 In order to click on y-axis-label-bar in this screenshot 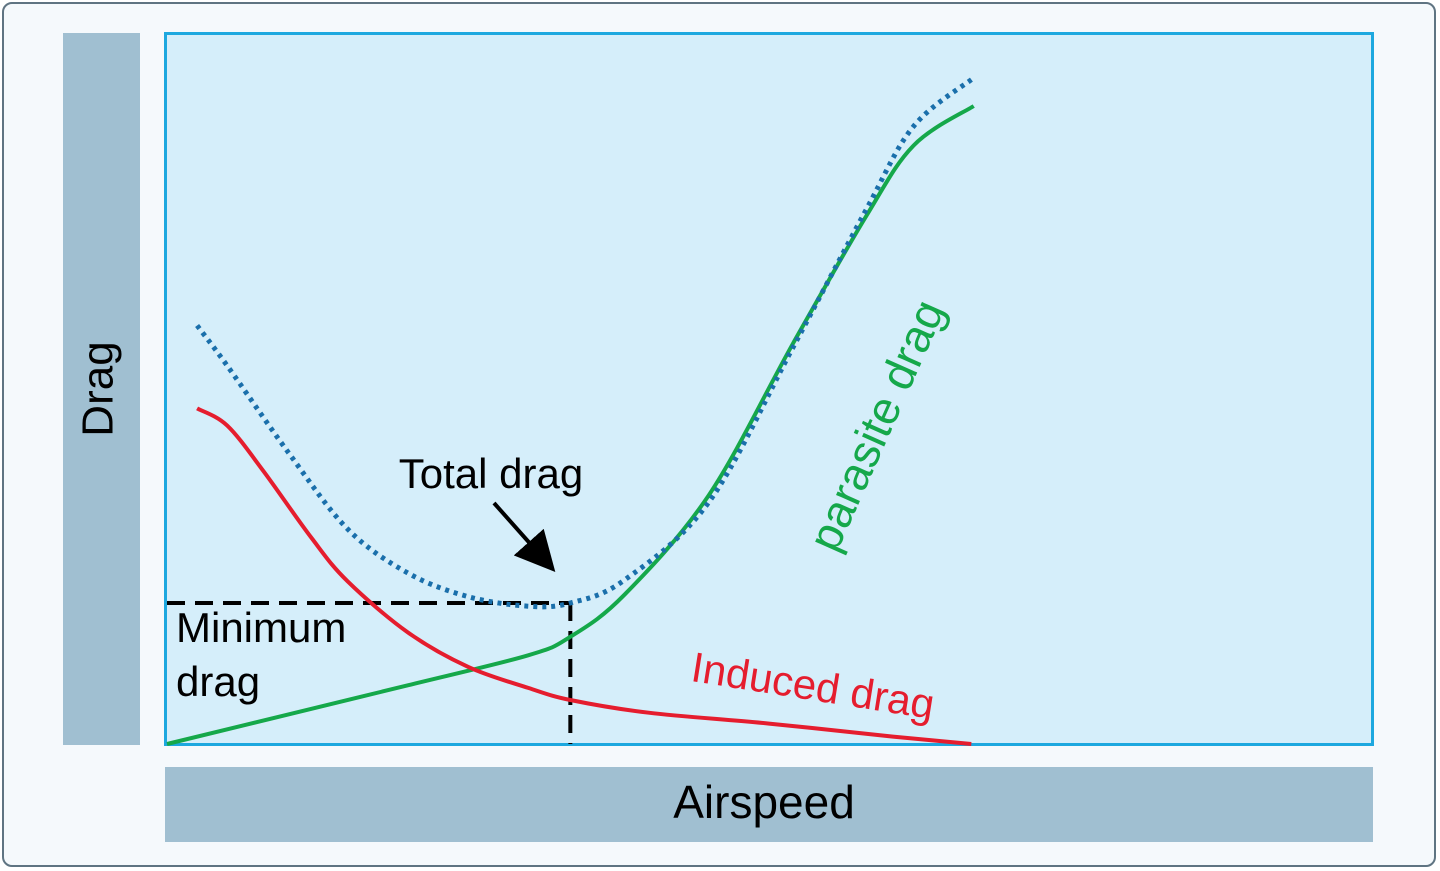, I will do `click(101, 389)`.